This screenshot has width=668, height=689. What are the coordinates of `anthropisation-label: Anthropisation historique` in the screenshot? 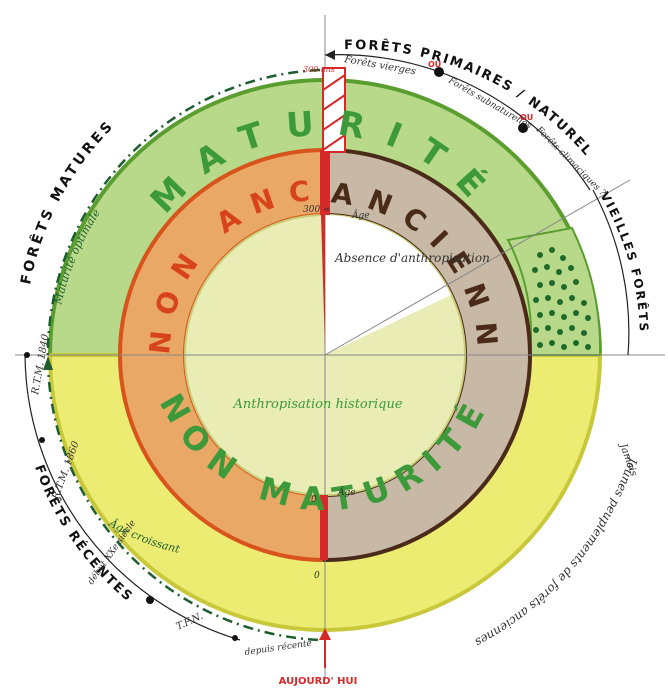 It's located at (317, 404).